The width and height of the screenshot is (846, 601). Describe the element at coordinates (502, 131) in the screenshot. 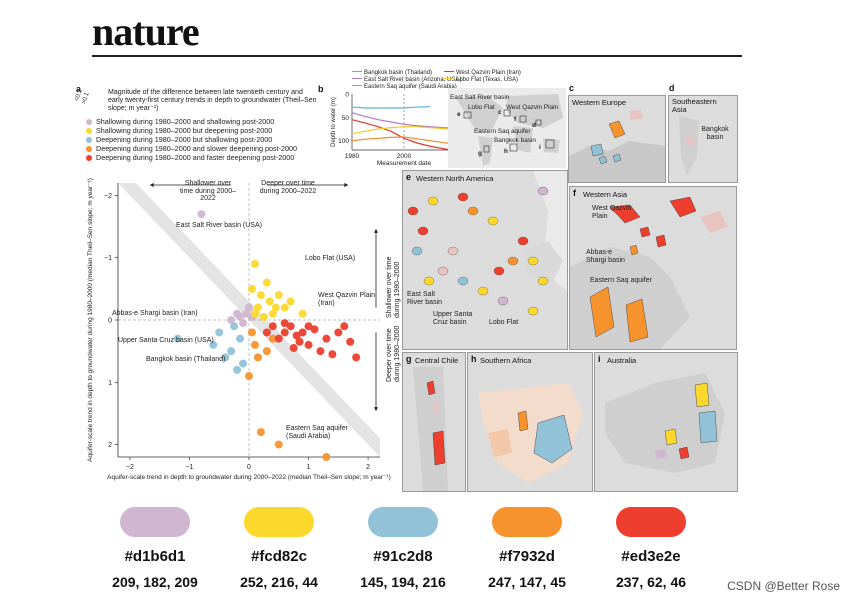

I see `world-label-saq: Eastern Saq aquifer` at that location.